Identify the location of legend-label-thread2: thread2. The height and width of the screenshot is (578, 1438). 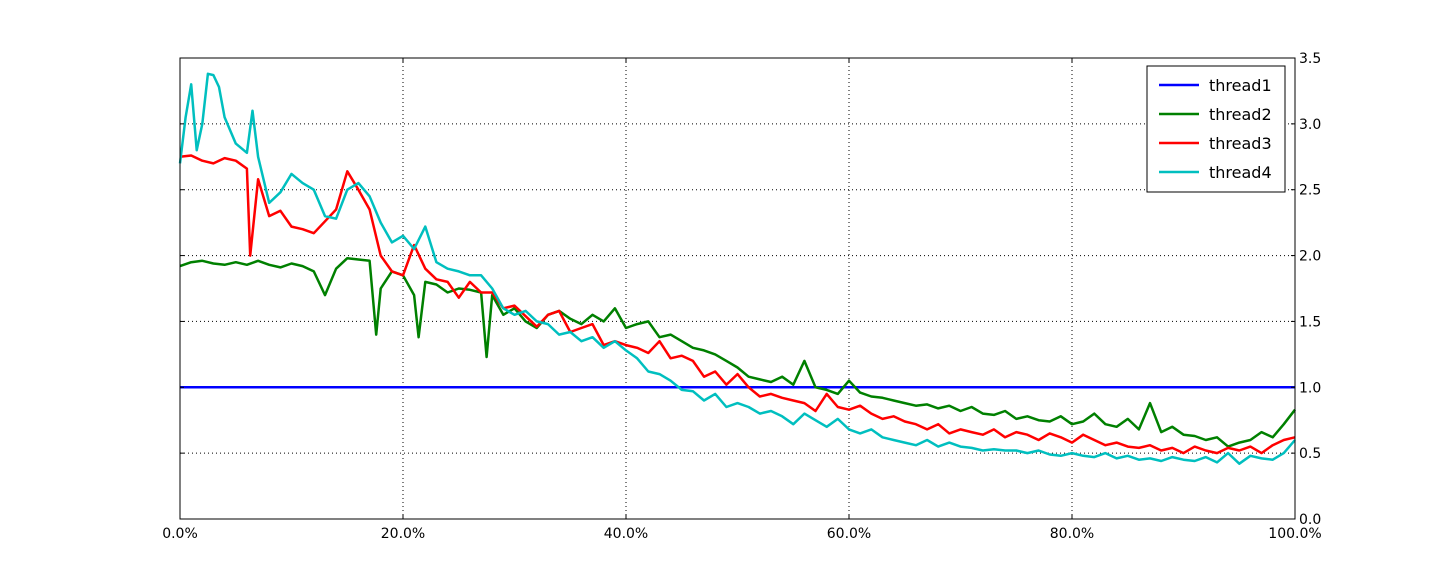
(1240, 114).